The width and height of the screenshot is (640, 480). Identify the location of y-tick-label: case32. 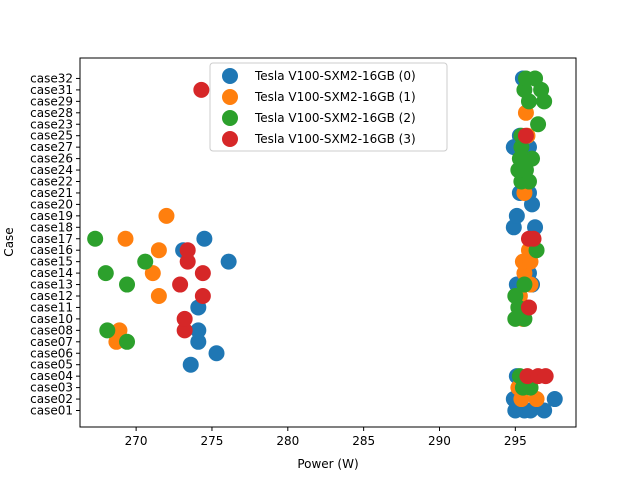
(51, 78).